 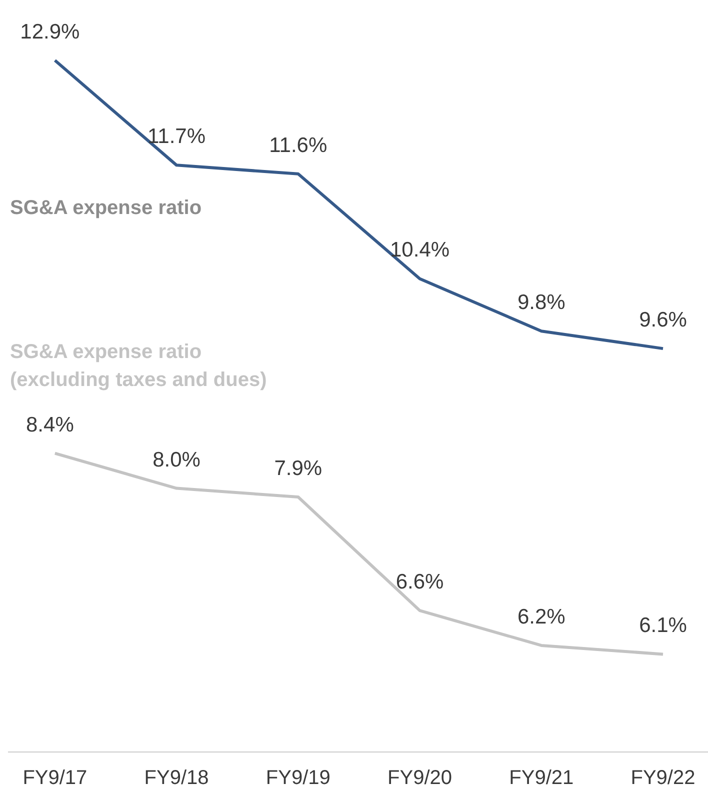 What do you see at coordinates (420, 778) in the screenshot?
I see `x-tick-label: FY9/20` at bounding box center [420, 778].